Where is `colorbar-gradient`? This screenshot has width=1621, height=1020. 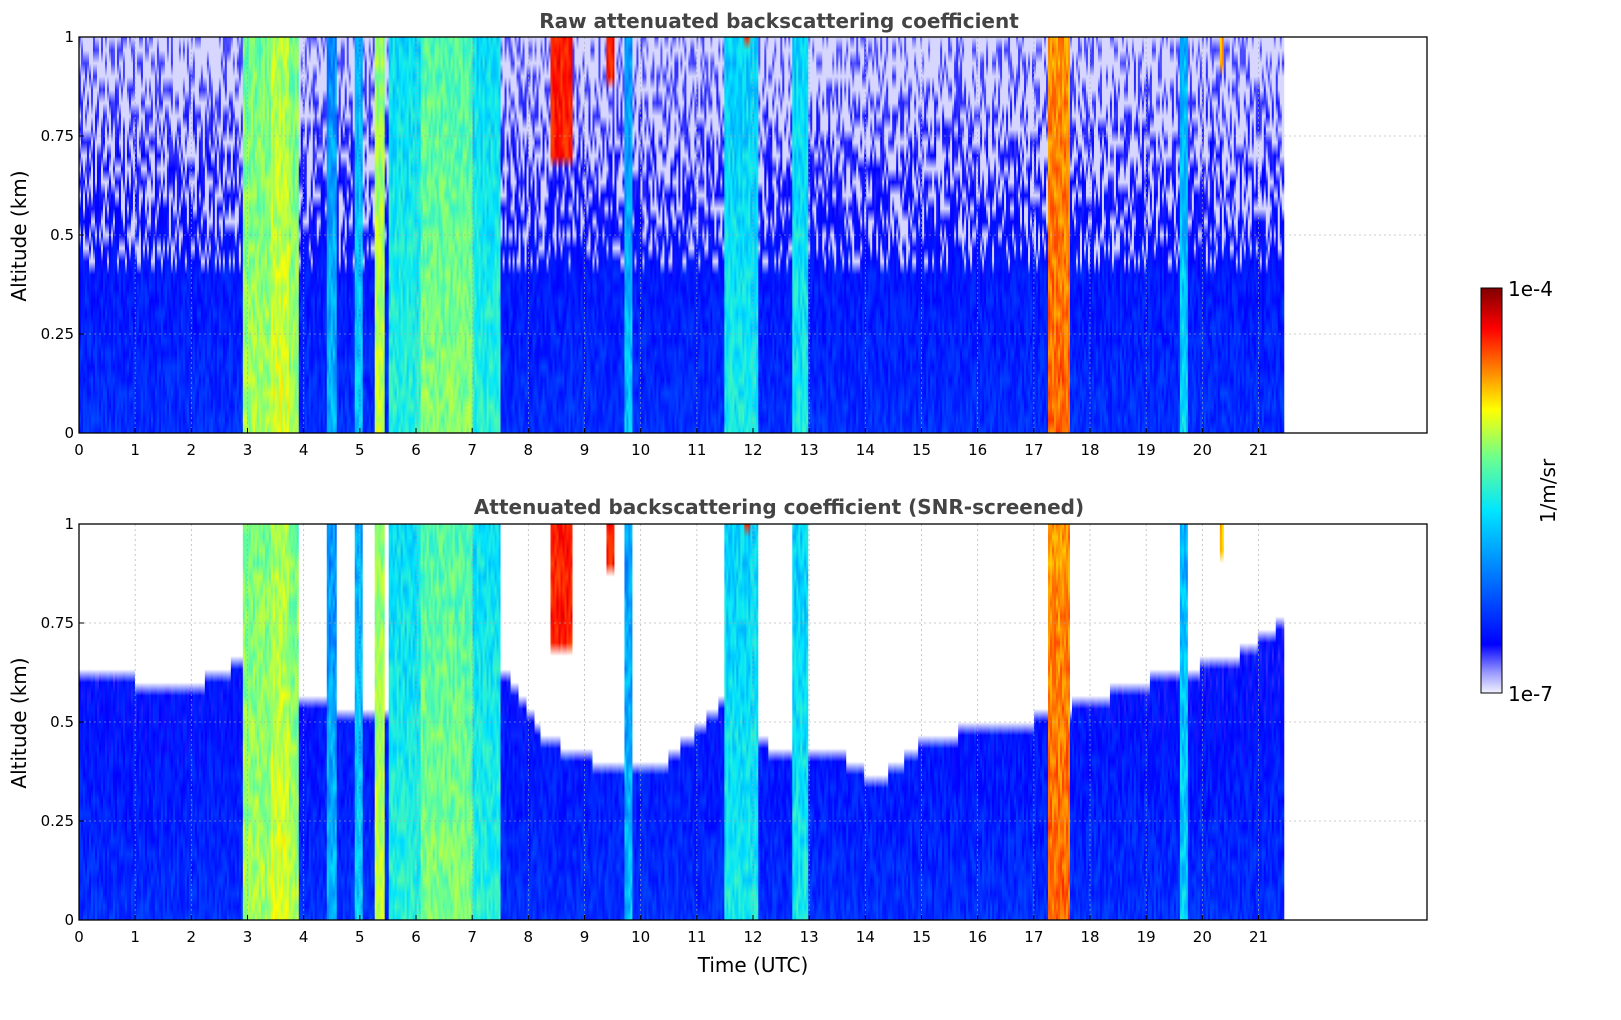 colorbar-gradient is located at coordinates (1491, 490).